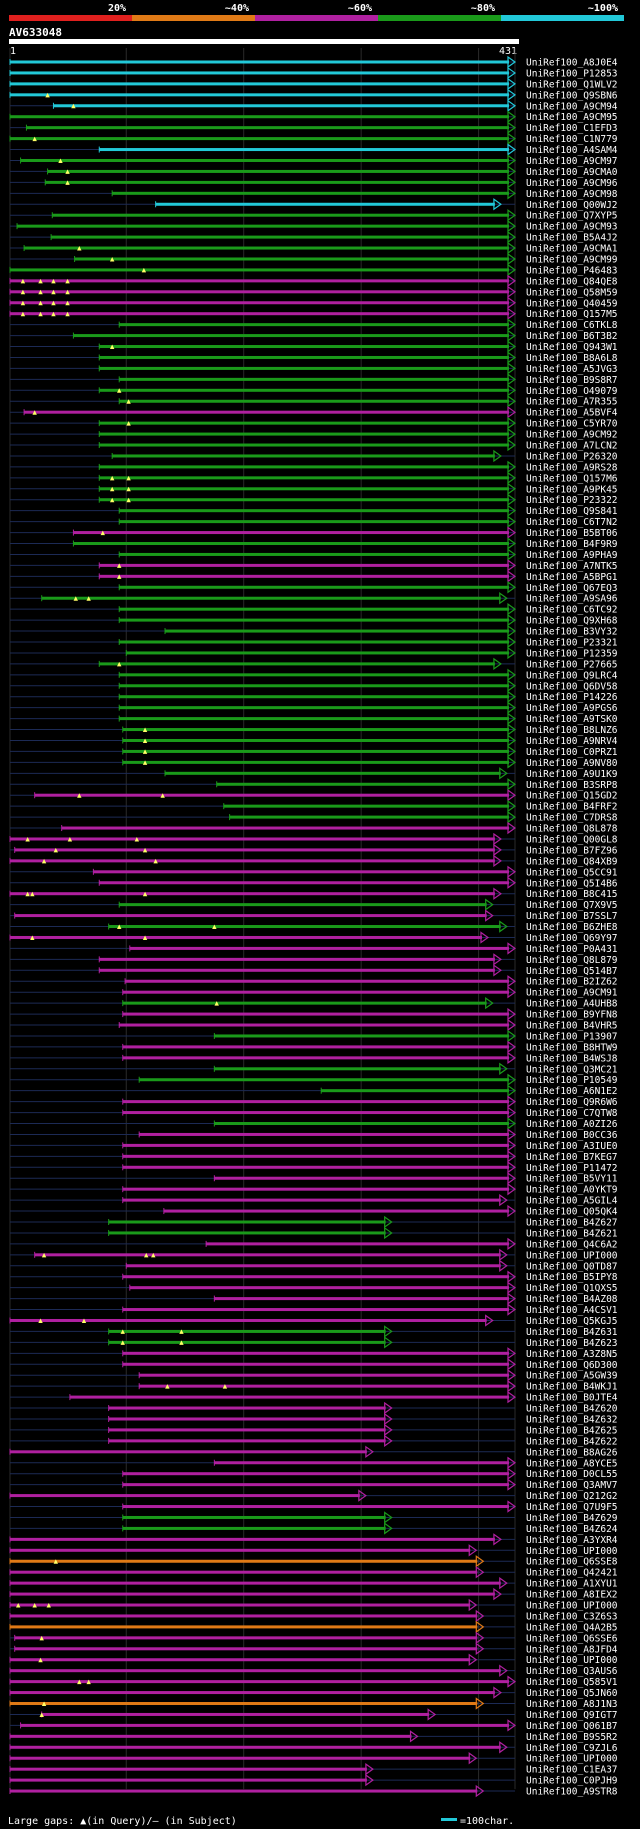 The width and height of the screenshot is (640, 1829). What do you see at coordinates (314, 347) in the screenshot?
I see `hit-row: UniRef100_Q943W1` at bounding box center [314, 347].